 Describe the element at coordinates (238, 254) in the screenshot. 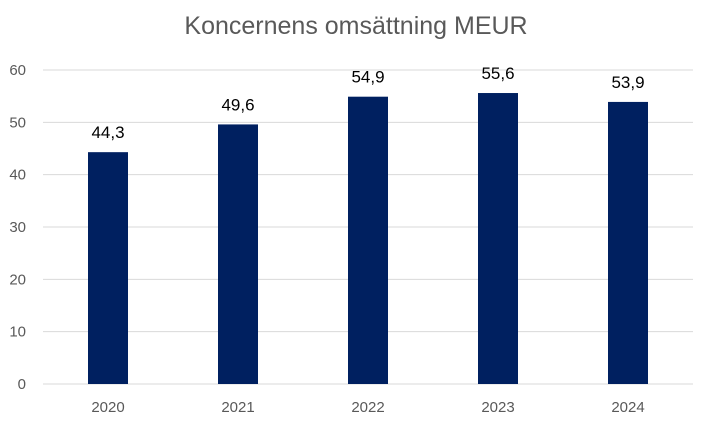

I see `bar-2021` at that location.